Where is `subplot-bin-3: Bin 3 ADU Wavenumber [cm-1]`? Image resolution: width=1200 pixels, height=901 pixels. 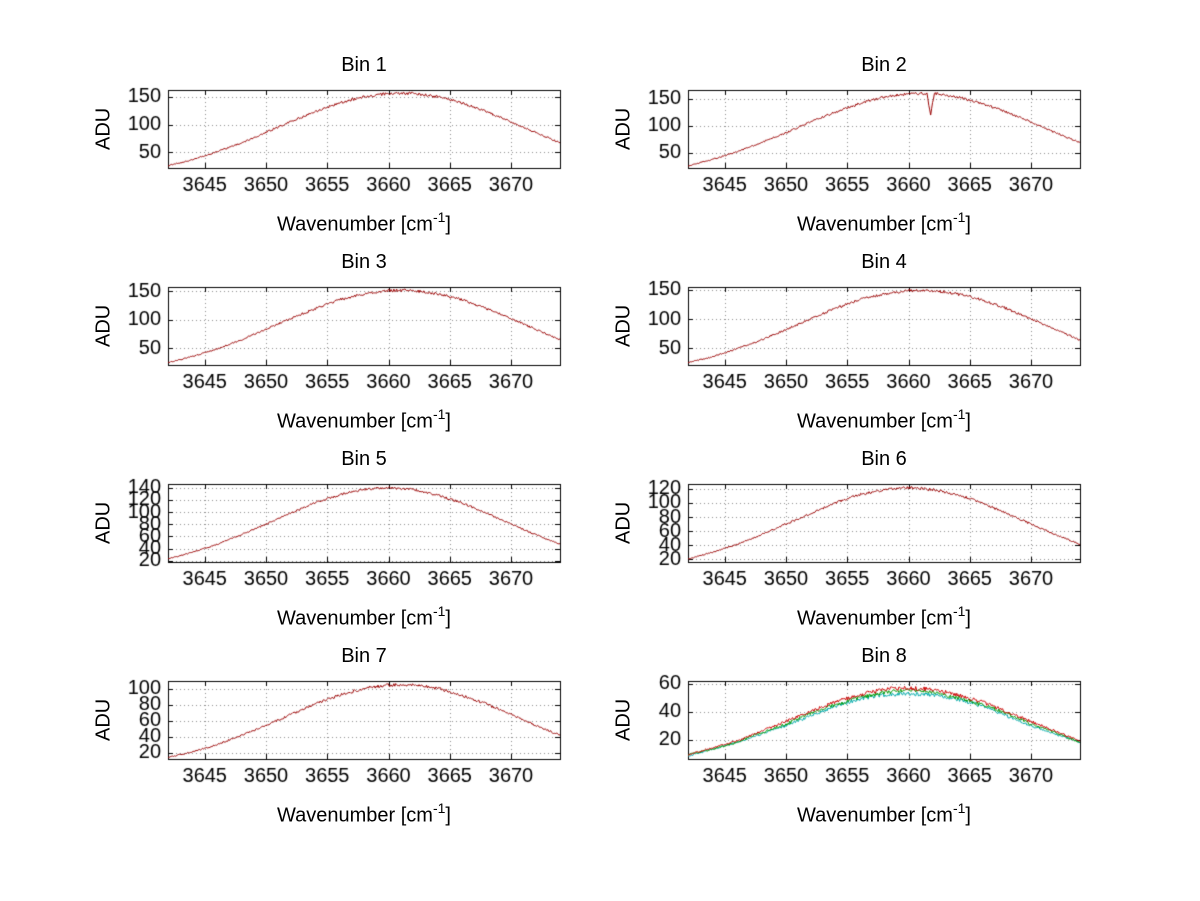 subplot-bin-3: Bin 3 ADU Wavenumber [cm-1] is located at coordinates (300, 340).